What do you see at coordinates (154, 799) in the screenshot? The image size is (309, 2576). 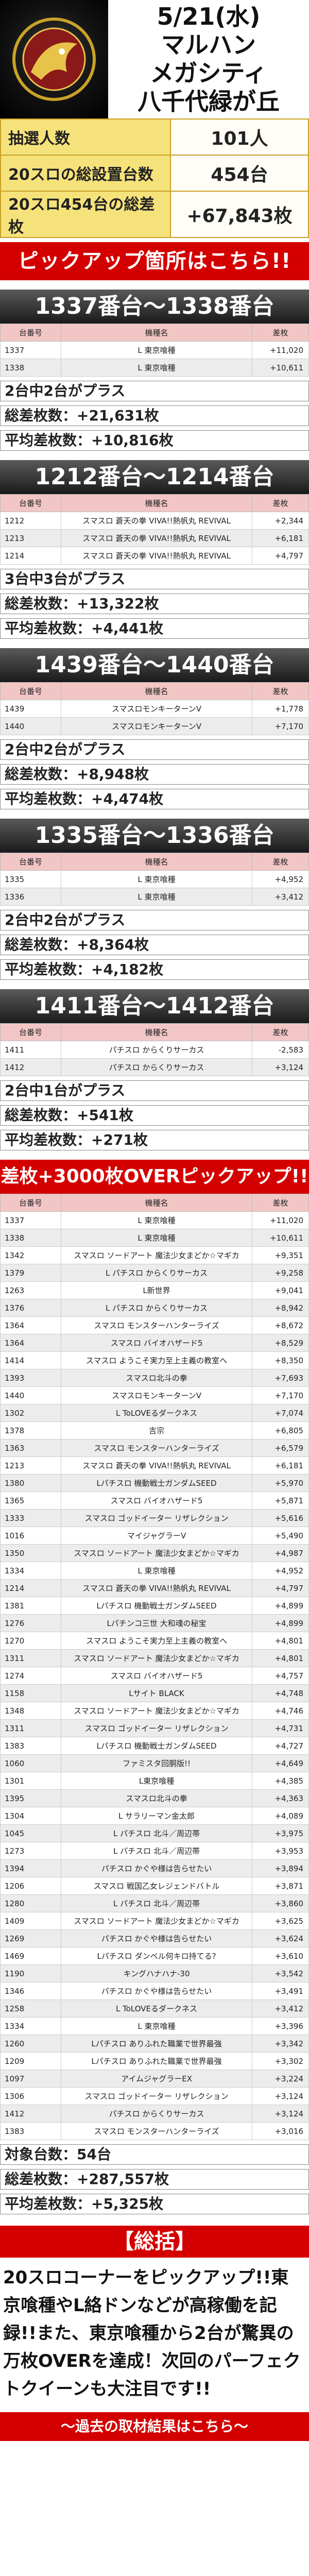 I see `average-diff: 平均差枚数：+4,474枚` at bounding box center [154, 799].